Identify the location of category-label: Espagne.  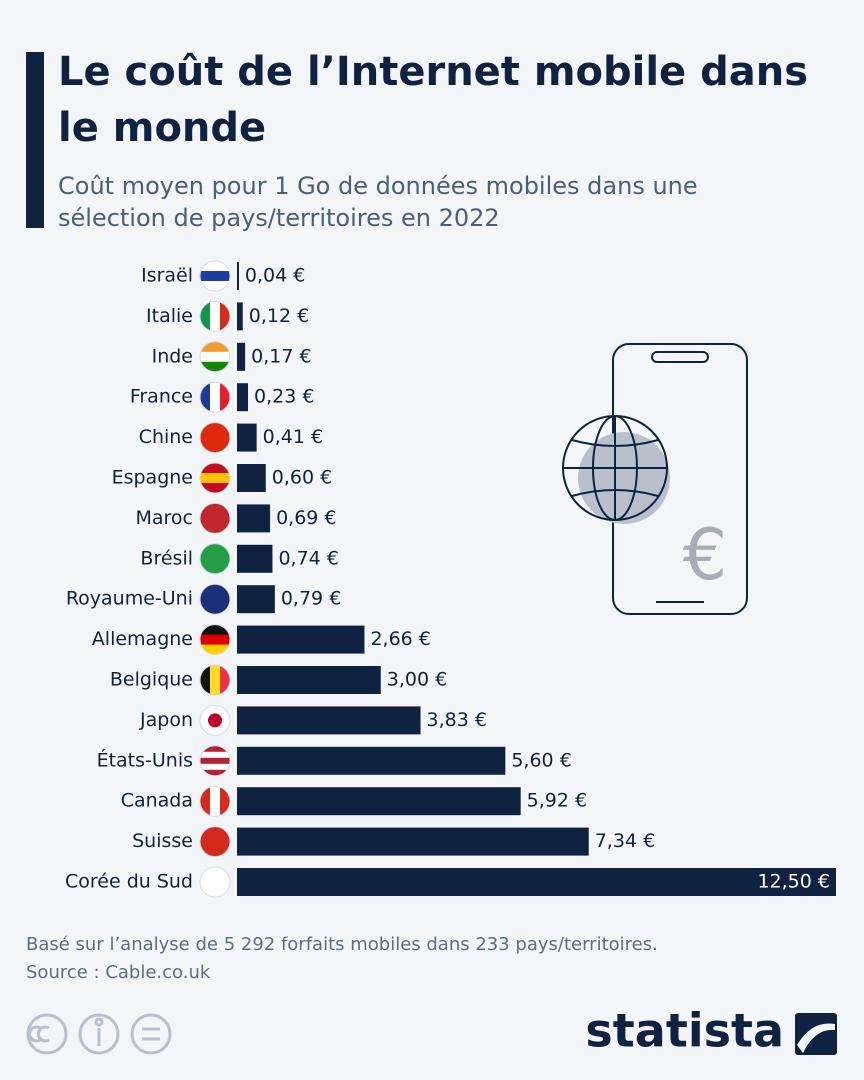
(152, 478).